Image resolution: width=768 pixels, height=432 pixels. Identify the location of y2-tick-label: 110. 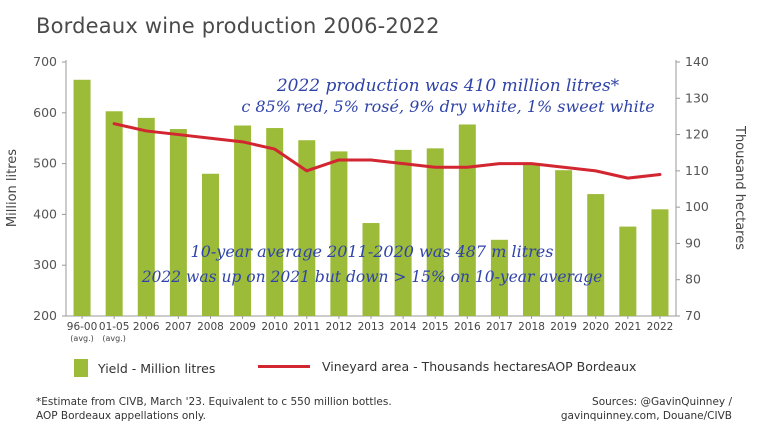
(697, 170).